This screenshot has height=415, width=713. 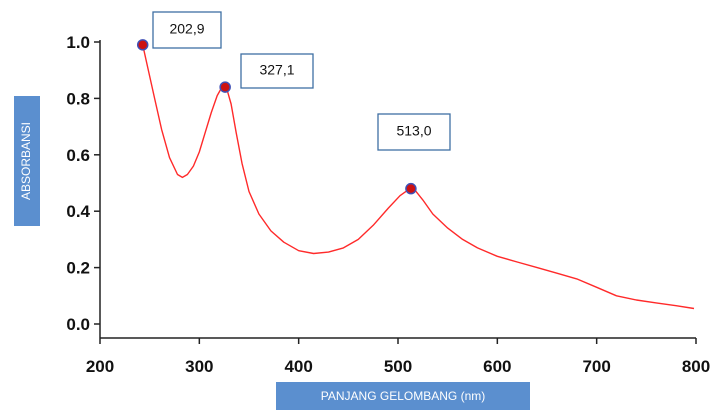 I want to click on y-tick-label: 1.0, so click(x=78, y=42).